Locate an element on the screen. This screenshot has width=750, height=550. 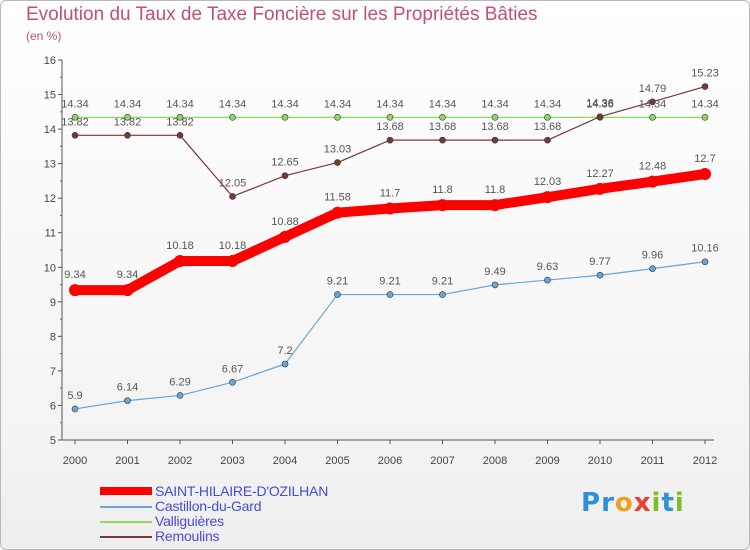
data-label-castillon: 10.16 is located at coordinates (705, 249).